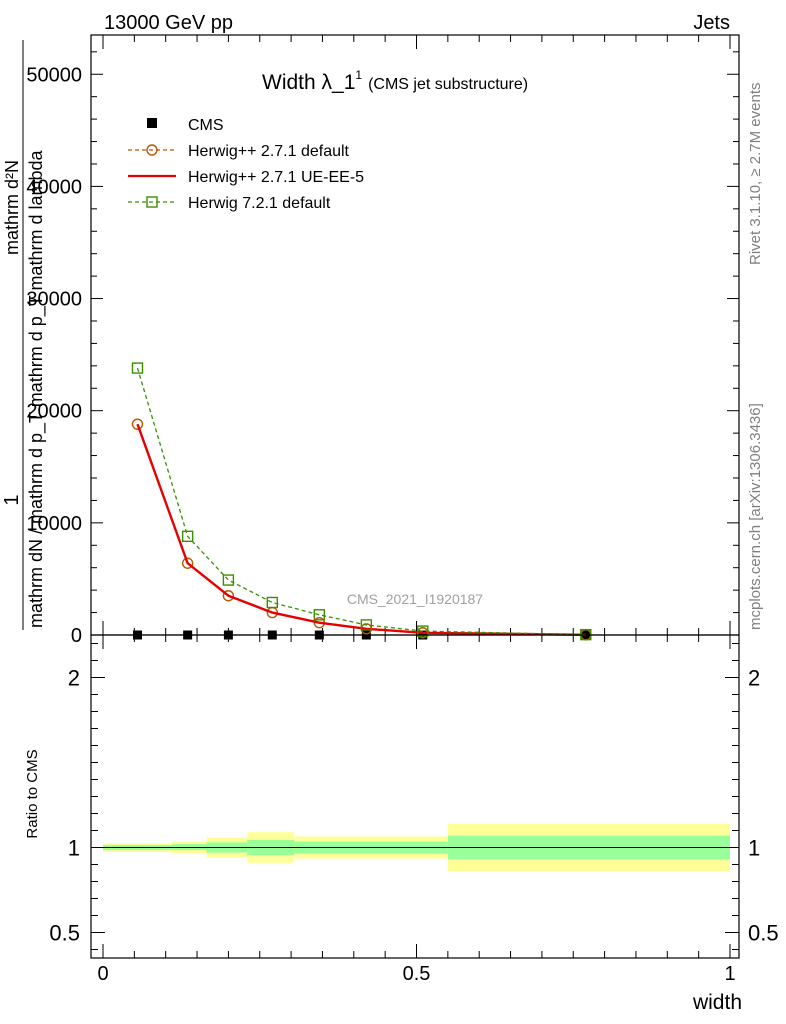 The height and width of the screenshot is (1024, 786). What do you see at coordinates (754, 848) in the screenshot?
I see `ratio-y-tick-label-right: 1` at bounding box center [754, 848].